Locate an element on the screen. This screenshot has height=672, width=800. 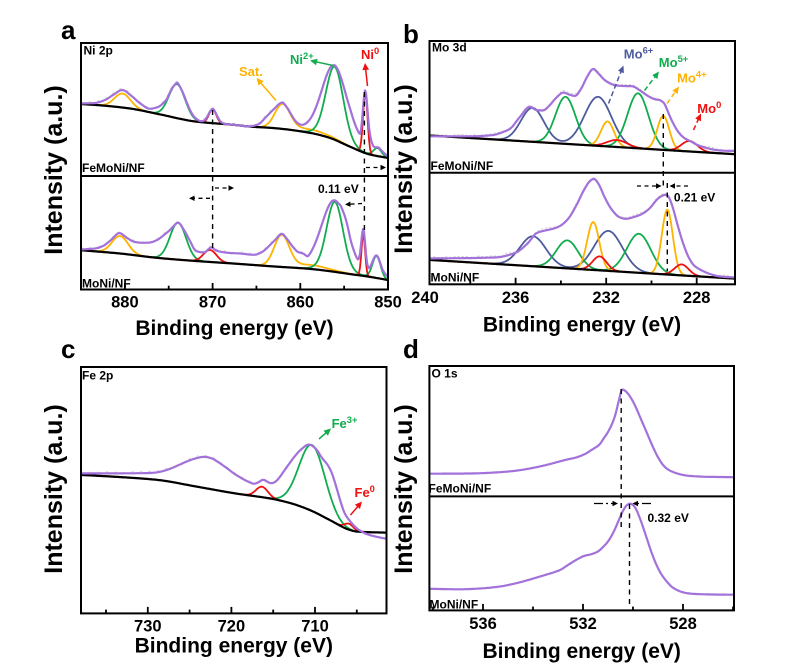
svg-text: 0.32 eV is located at coordinates (668, 518).